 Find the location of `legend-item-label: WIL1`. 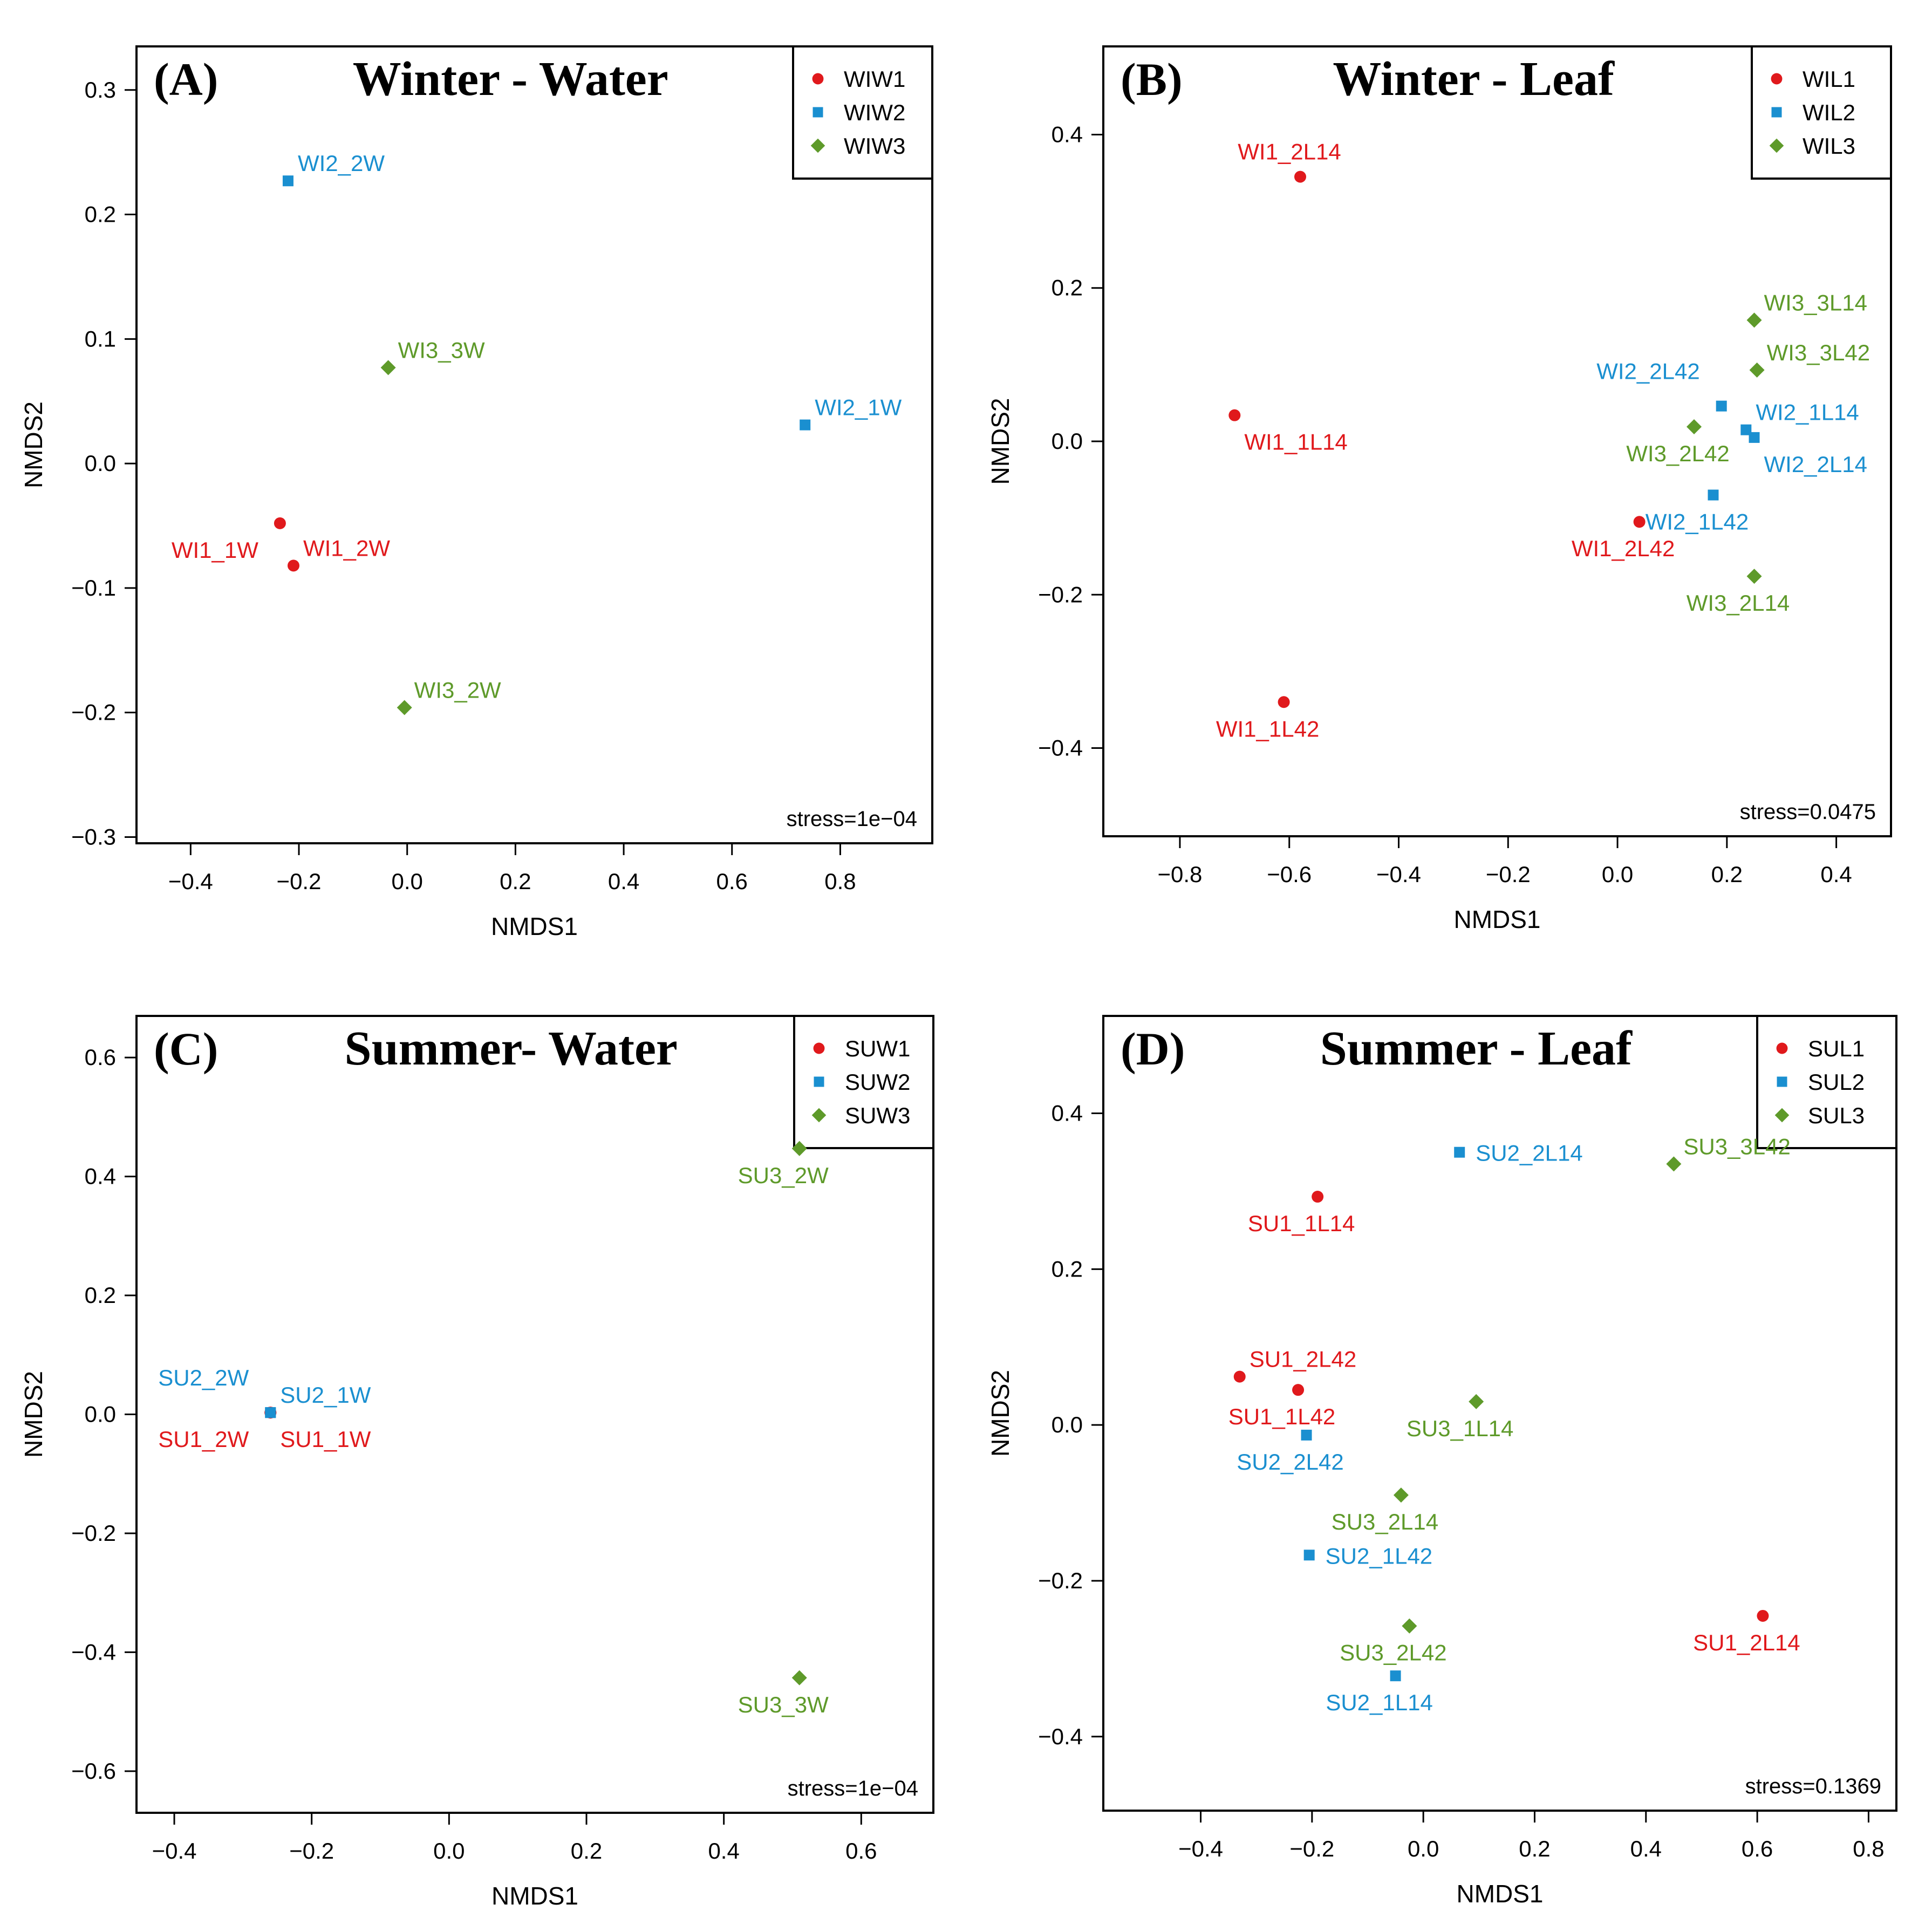

legend-item-label: WIL1 is located at coordinates (1829, 79).